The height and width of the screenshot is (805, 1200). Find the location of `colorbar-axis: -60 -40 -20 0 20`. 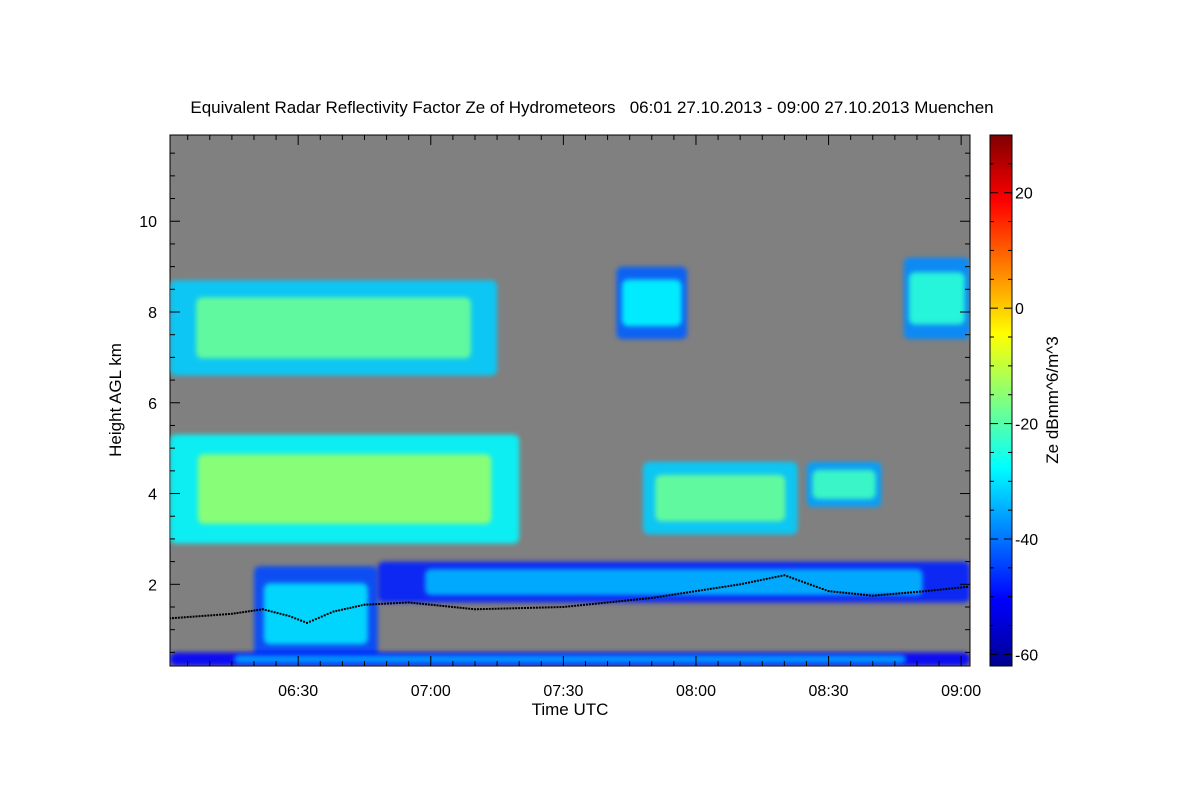

colorbar-axis: -60 -40 -20 0 20 is located at coordinates (1014, 399).